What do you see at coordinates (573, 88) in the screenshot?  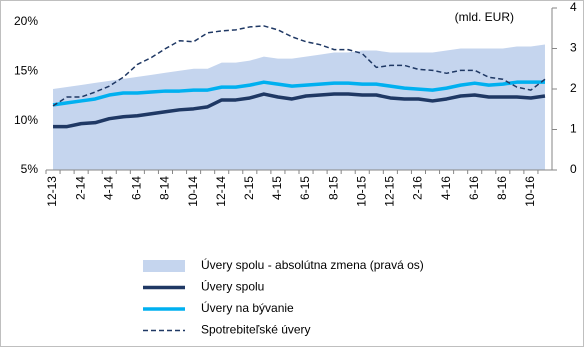 I see `y2-tick-label: 2` at bounding box center [573, 88].